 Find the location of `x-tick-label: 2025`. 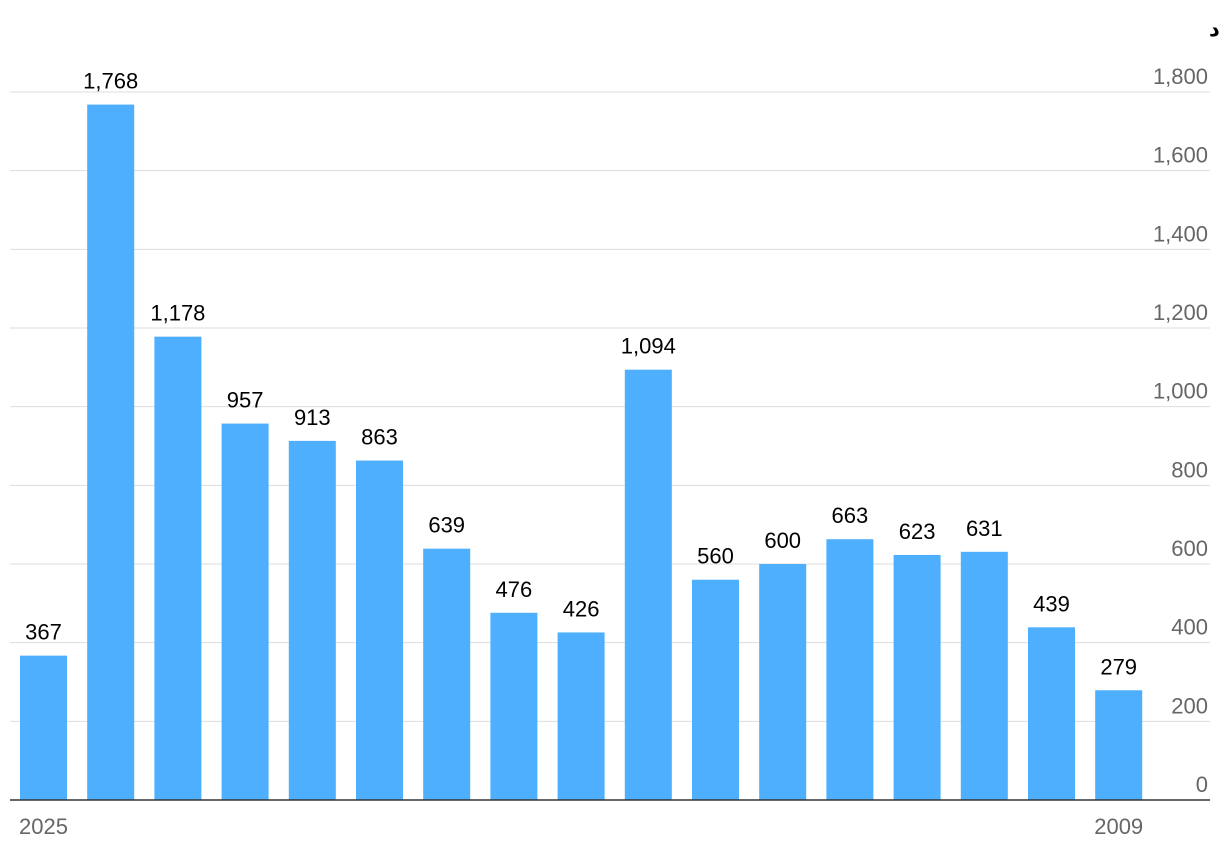

x-tick-label: 2025 is located at coordinates (43, 826).